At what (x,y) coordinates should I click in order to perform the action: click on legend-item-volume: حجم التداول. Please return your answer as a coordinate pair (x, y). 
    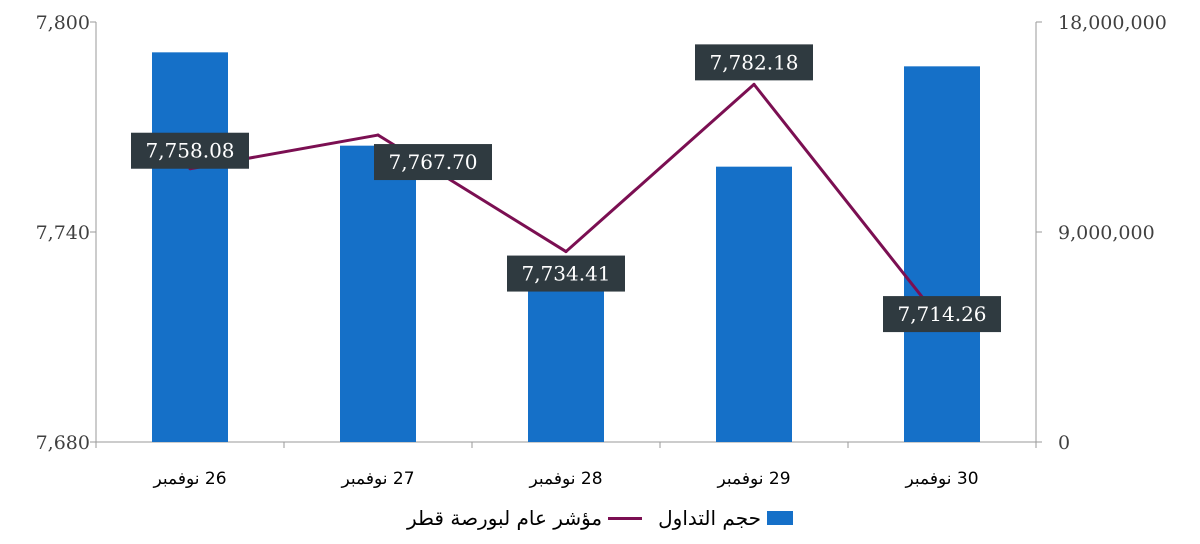
    Looking at the image, I should click on (726, 518).